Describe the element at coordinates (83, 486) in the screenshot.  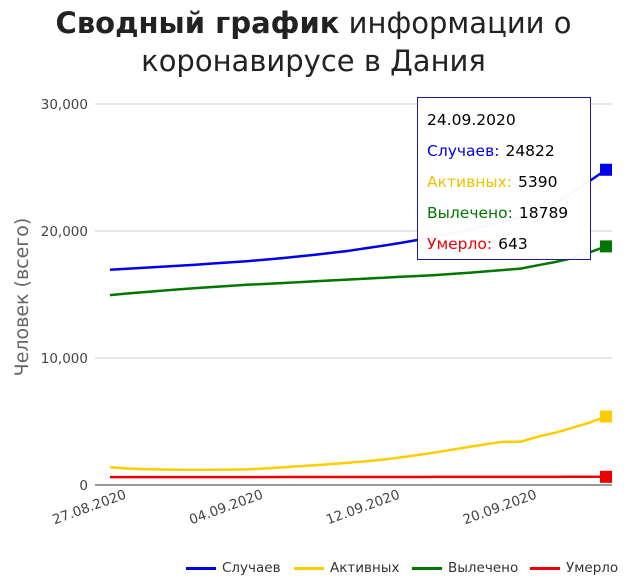
I see `y-tick-label: 0` at that location.